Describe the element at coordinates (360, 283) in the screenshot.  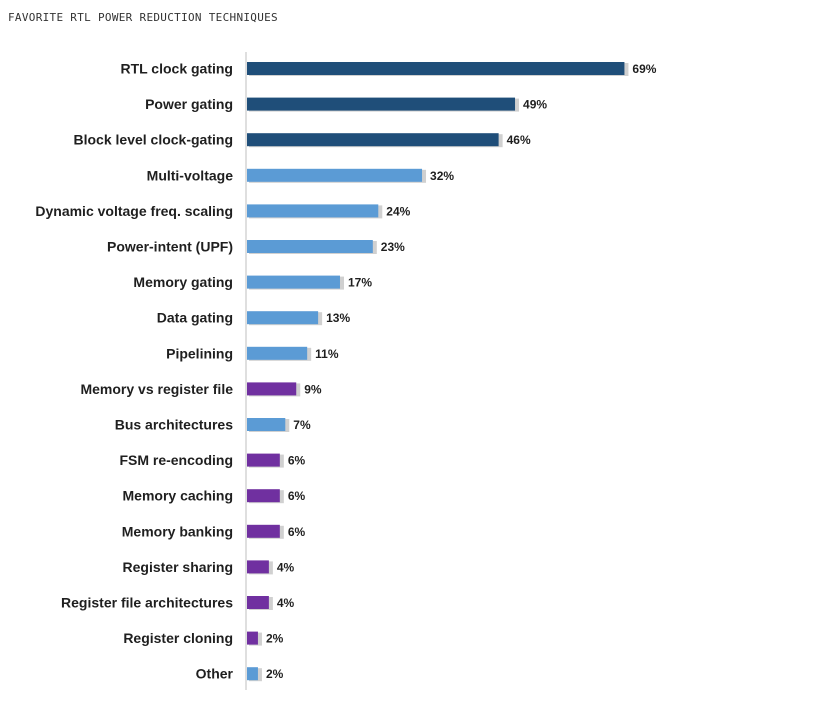
I see `value-label: 17%` at that location.